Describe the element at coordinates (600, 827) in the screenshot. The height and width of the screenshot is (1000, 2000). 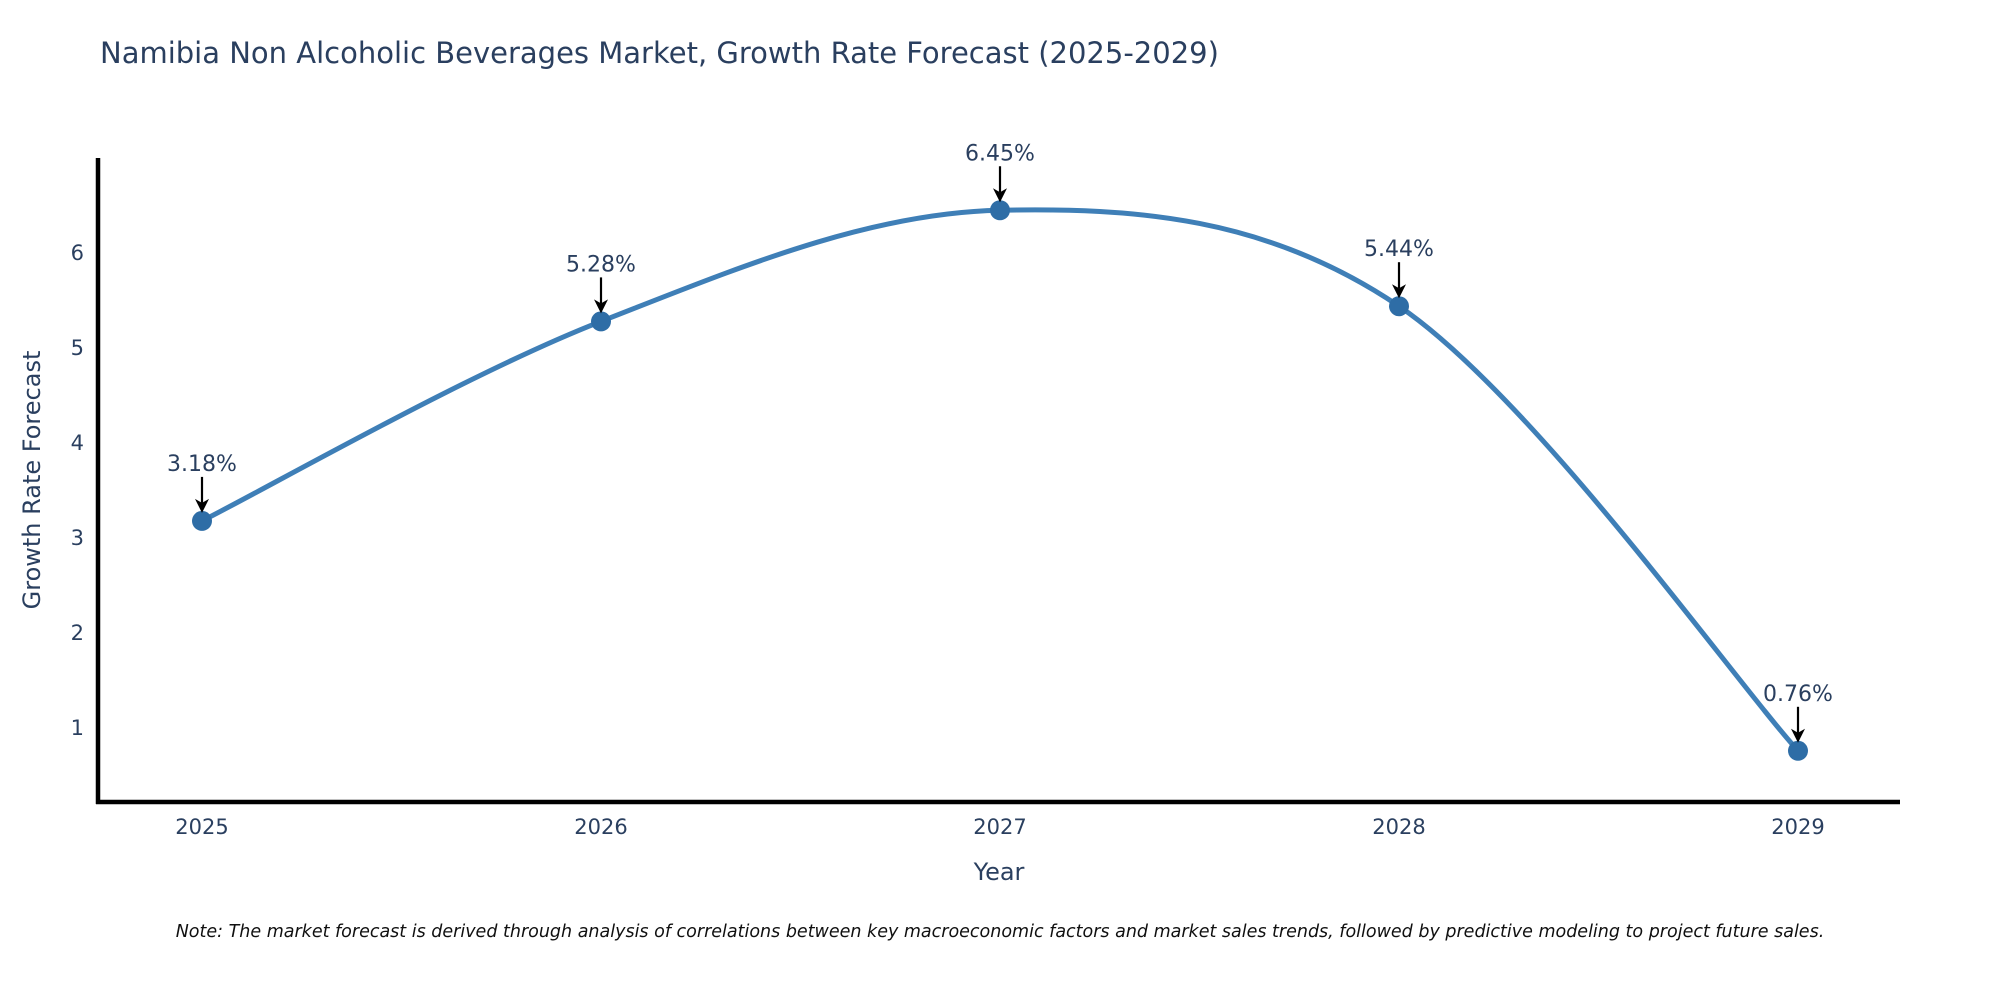
I see `x-tick-label: 2026` at that location.